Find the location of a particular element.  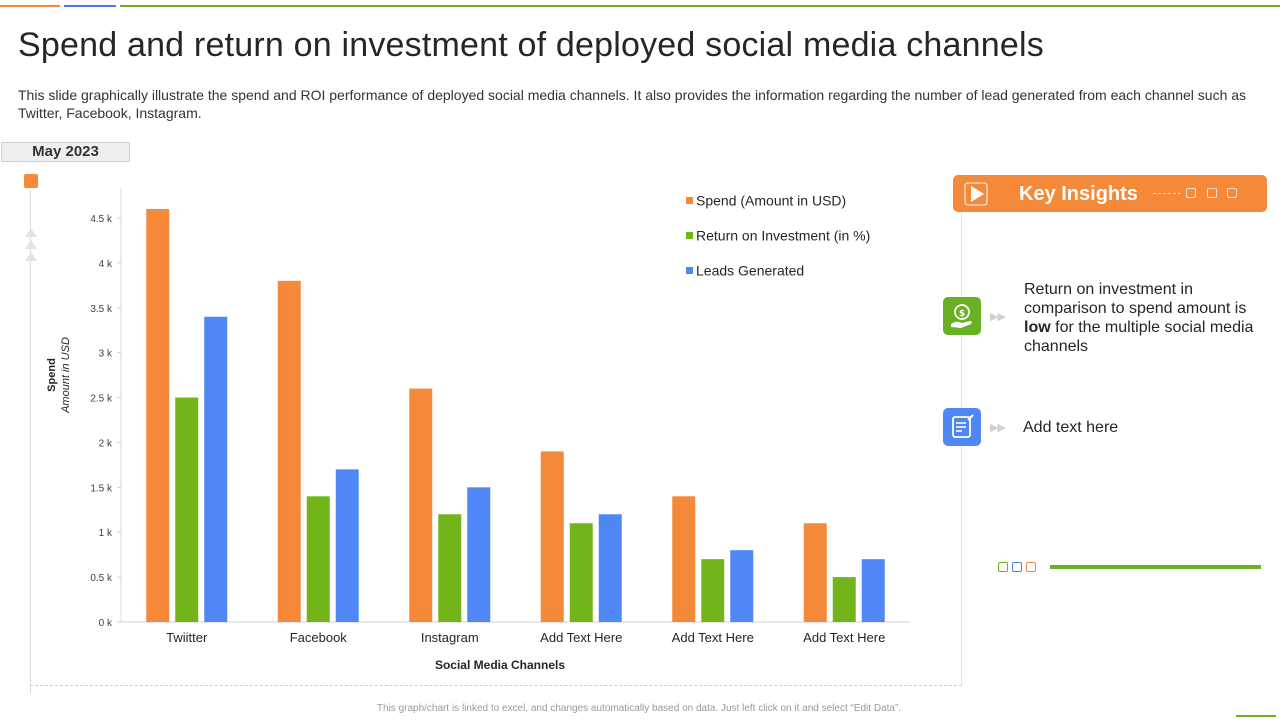

corner-accent is located at coordinates (1256, 716).